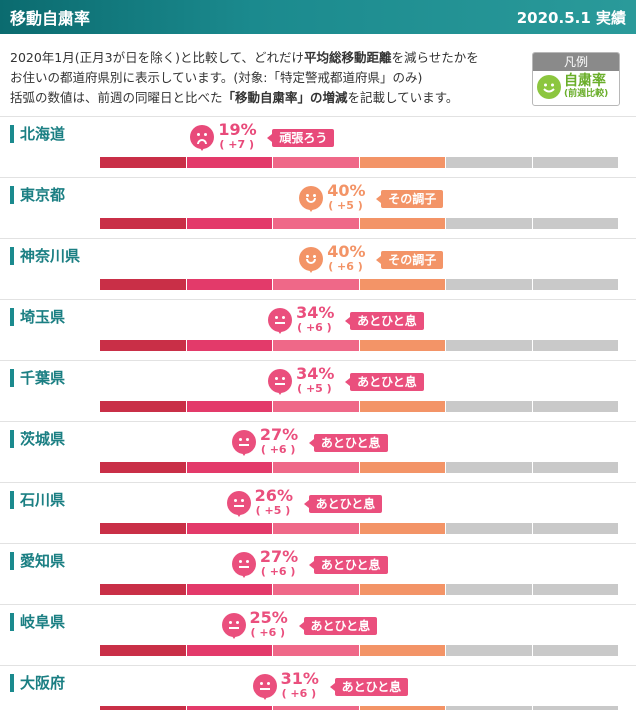  I want to click on desc-line3-c: を記載しています。, so click(403, 97).